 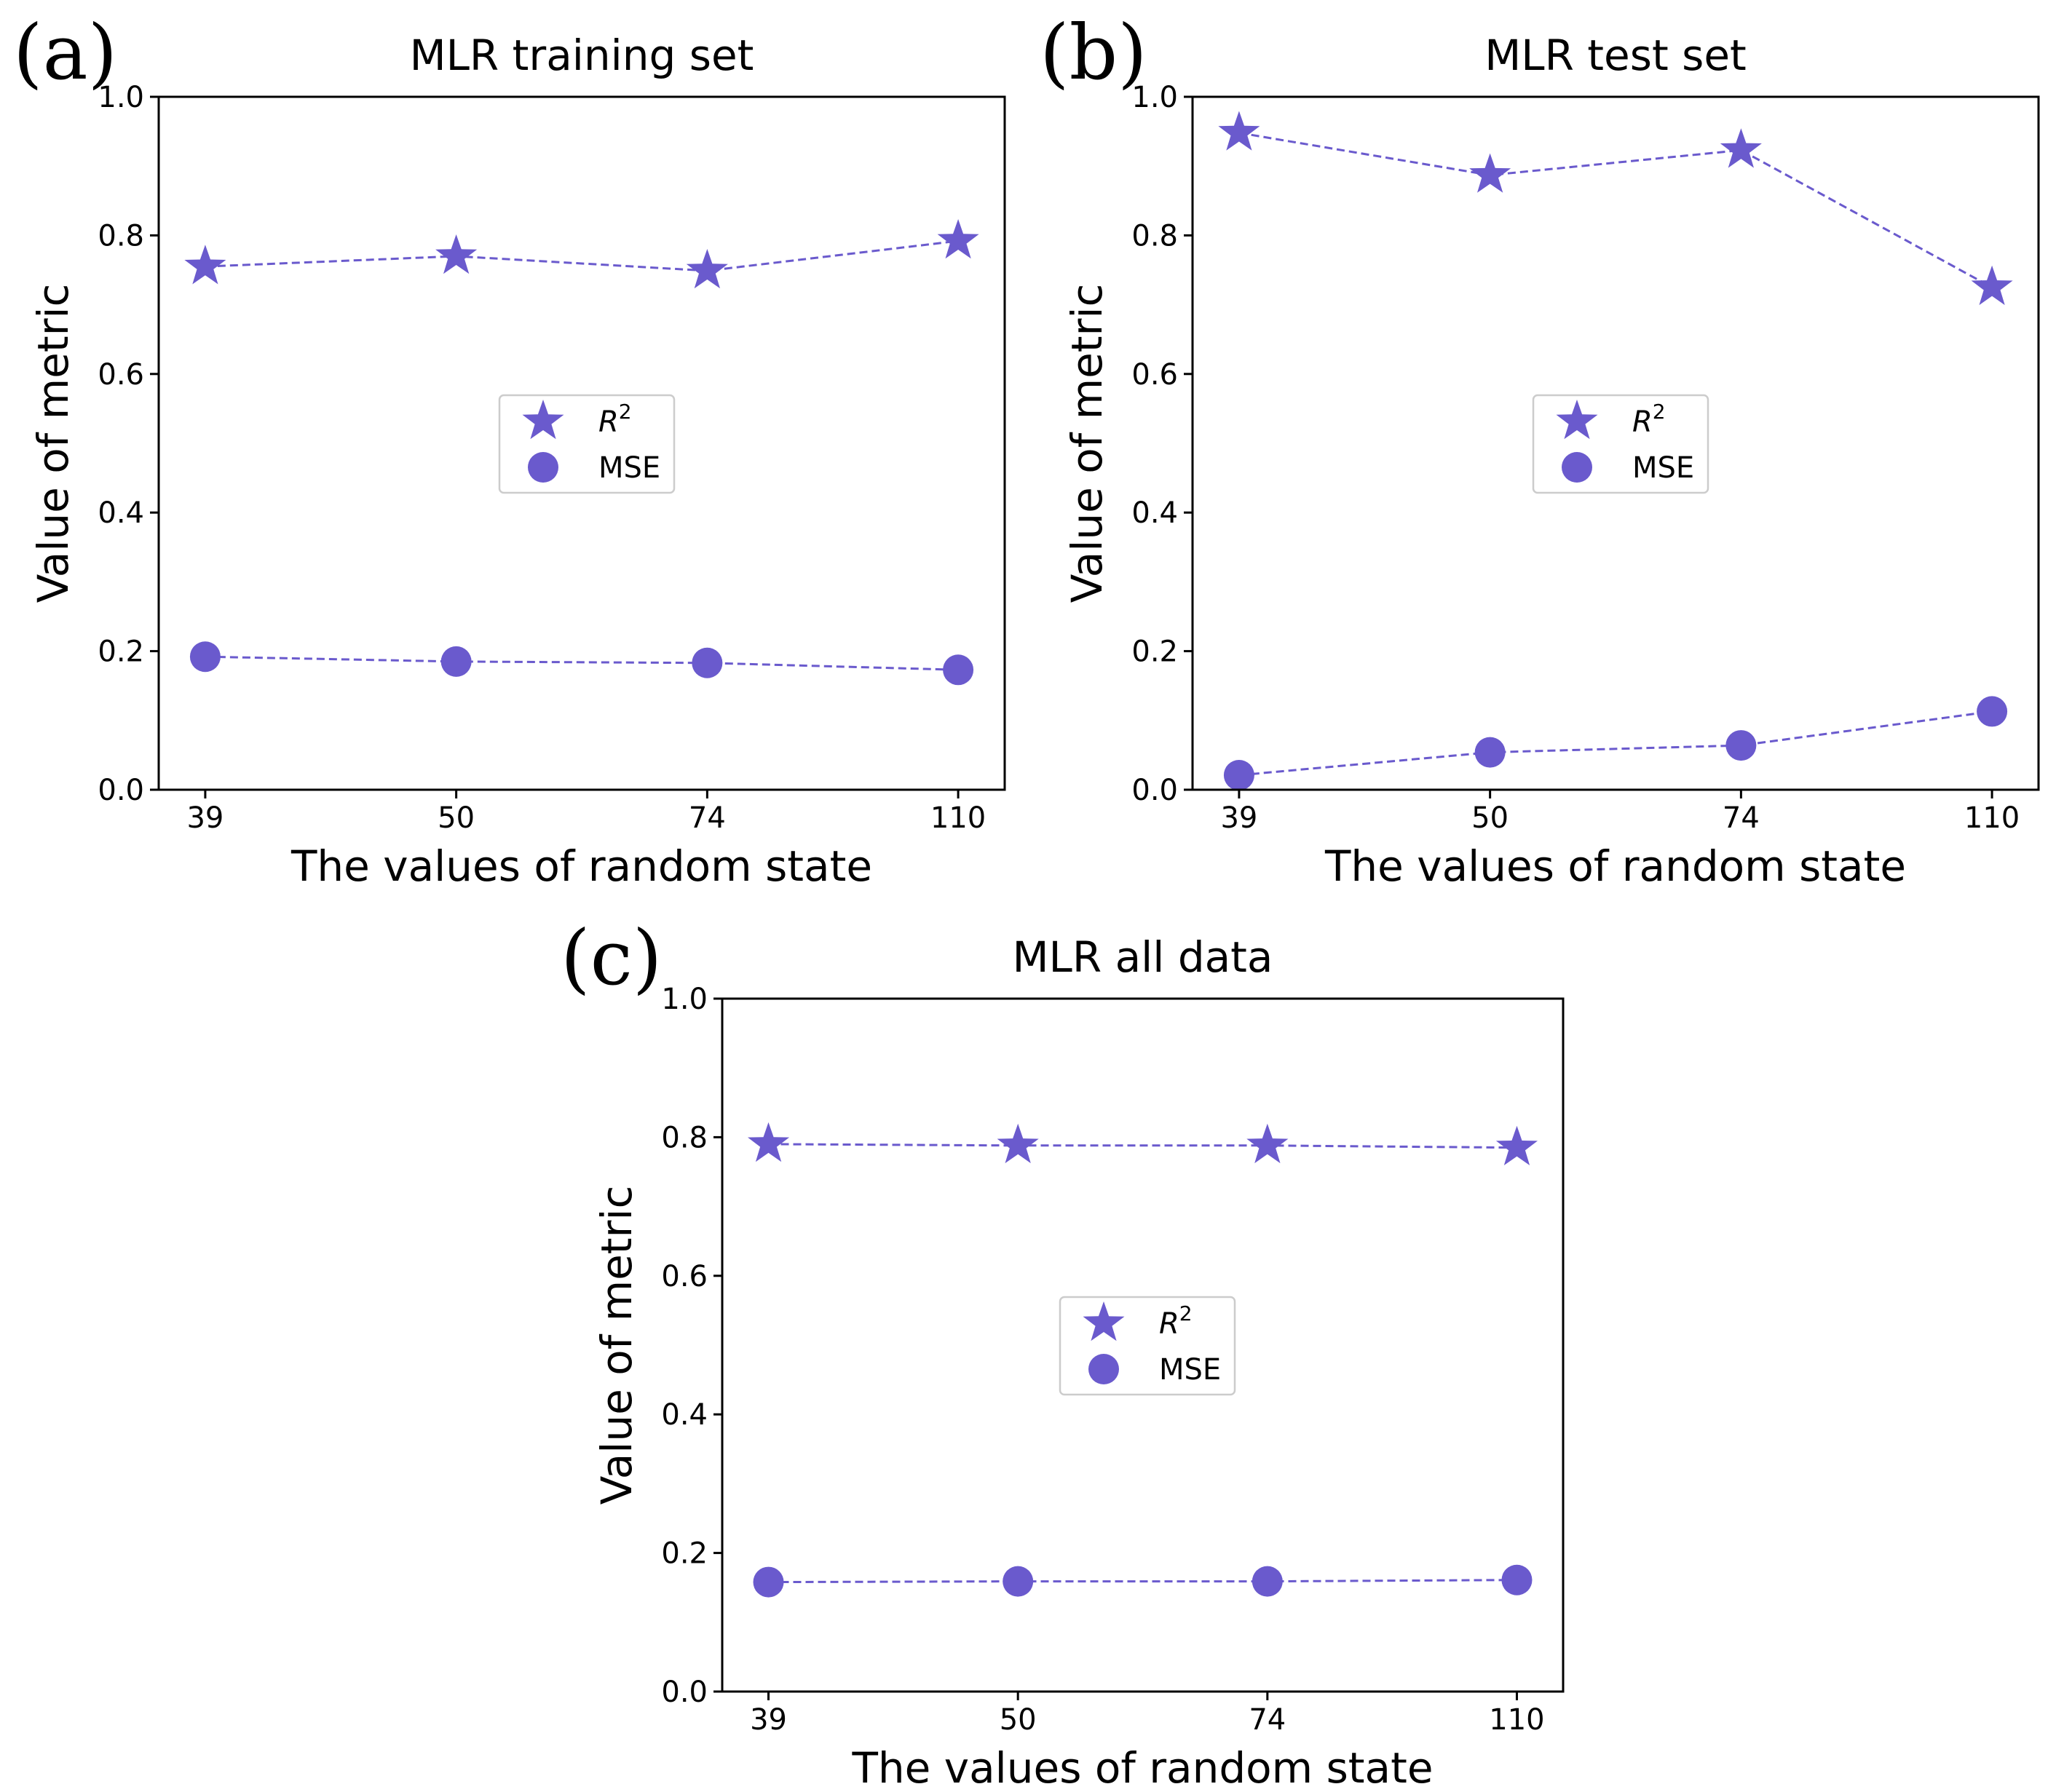 I want to click on chart-title: MLR training set, so click(x=582, y=56).